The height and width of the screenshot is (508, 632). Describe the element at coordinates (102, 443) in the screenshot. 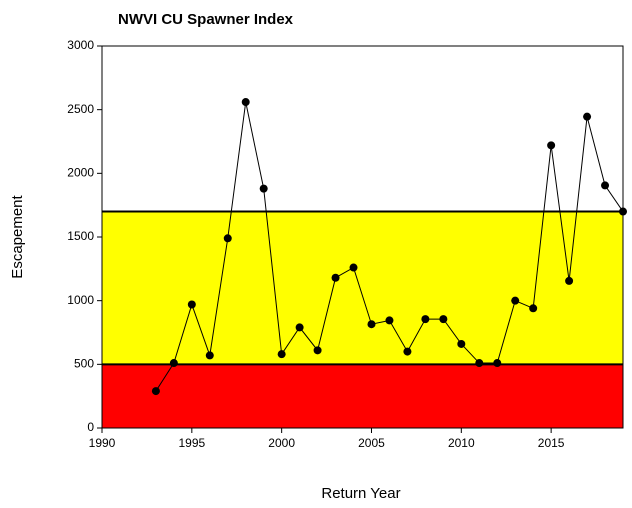

I see `x-tick-label: 1990` at that location.